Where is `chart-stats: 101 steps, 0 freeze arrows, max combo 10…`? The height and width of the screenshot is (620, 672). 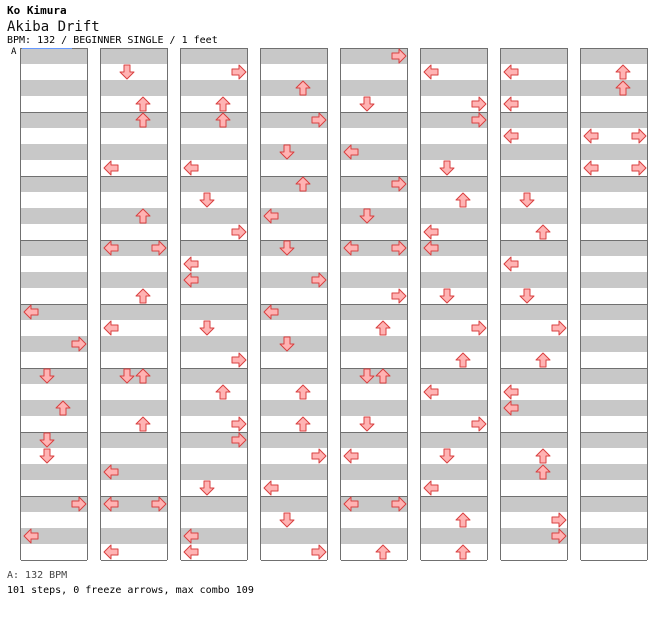
chart-stats: 101 steps, 0 freeze arrows, max combo 10… is located at coordinates (130, 590).